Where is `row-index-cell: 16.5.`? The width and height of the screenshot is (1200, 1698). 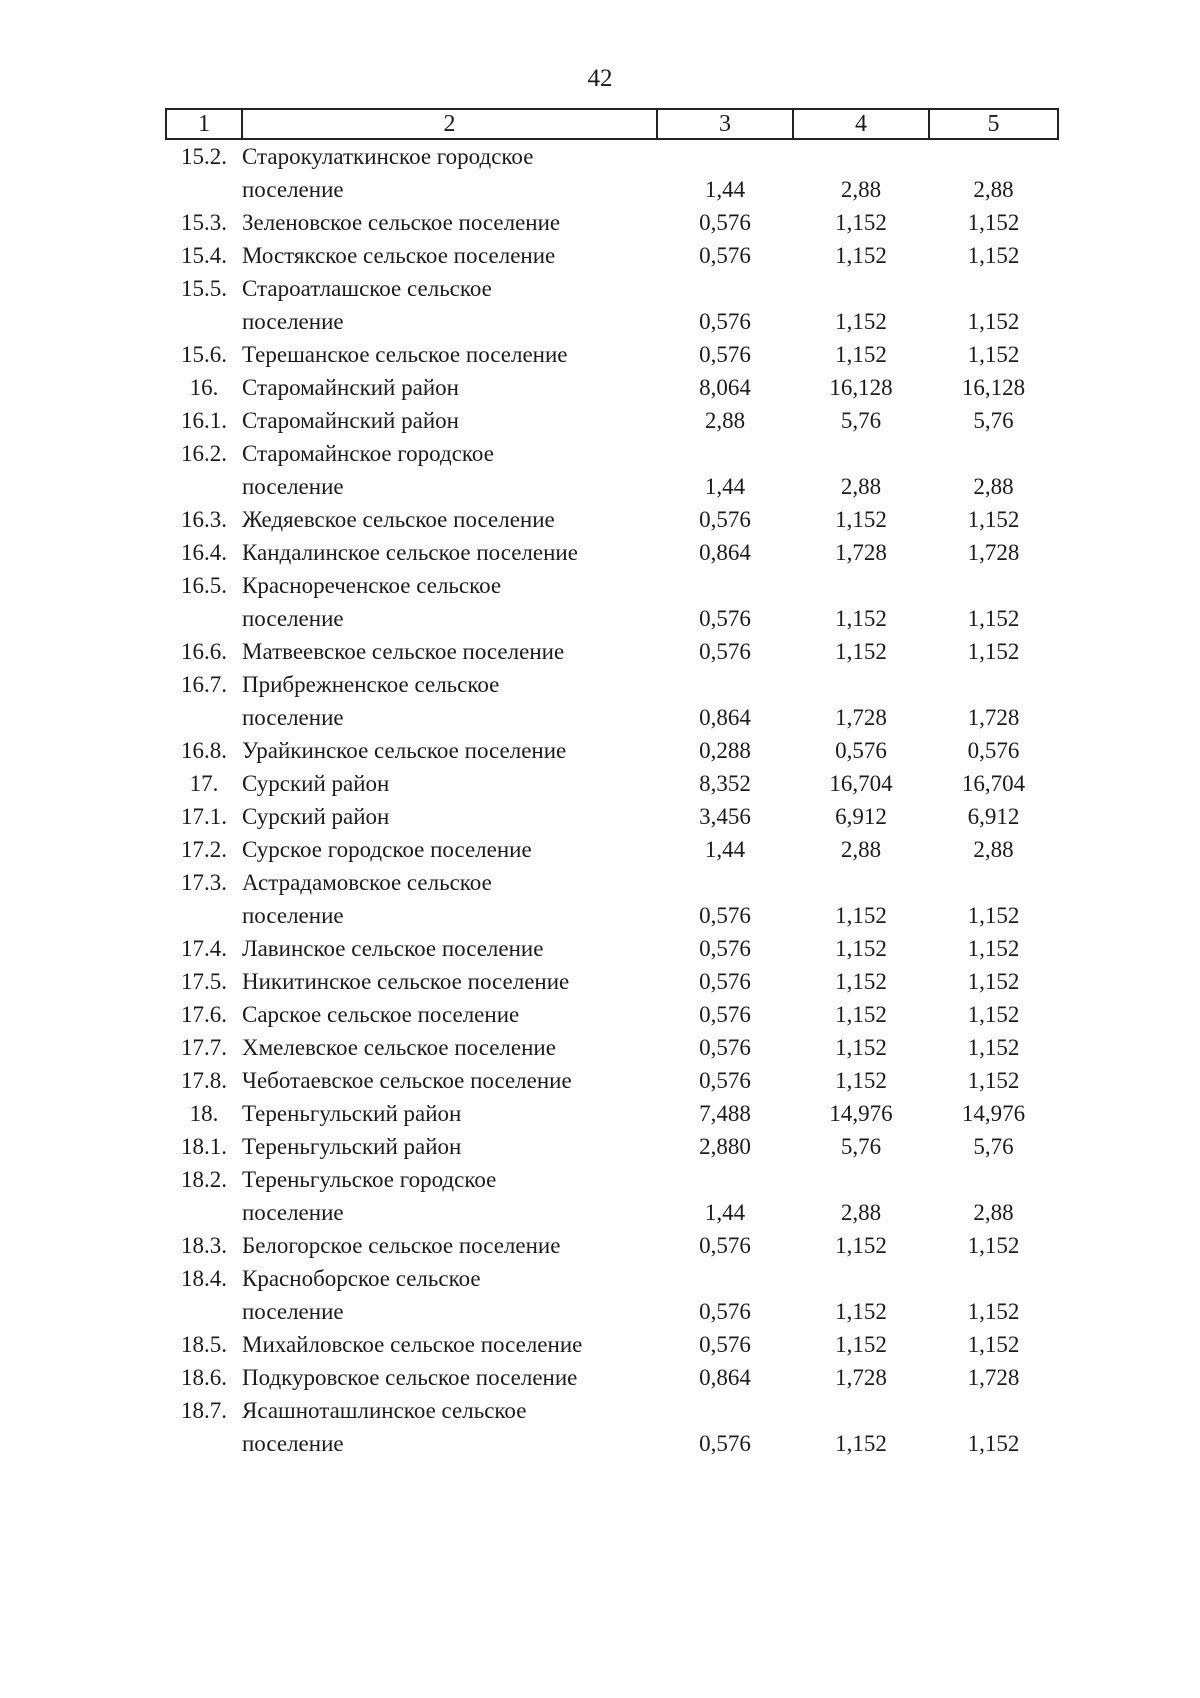
row-index-cell: 16.5. is located at coordinates (204, 585).